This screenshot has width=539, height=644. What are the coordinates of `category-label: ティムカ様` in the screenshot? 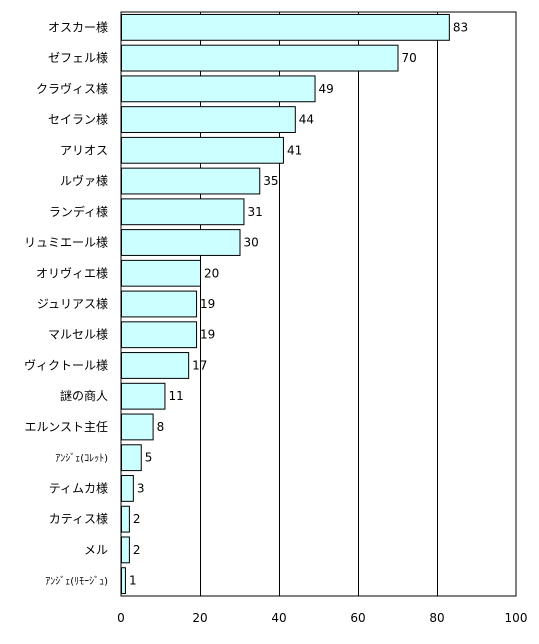 It's located at (78, 488).